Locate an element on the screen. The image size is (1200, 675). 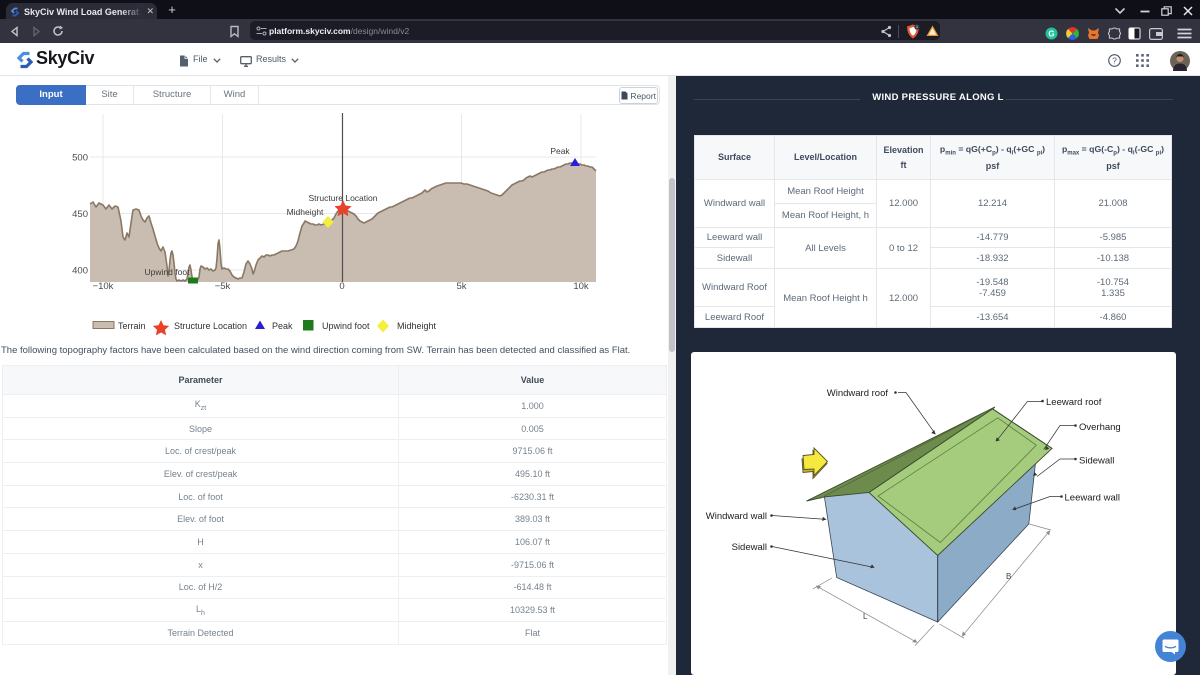
svg-text: Terrain is located at coordinates (132, 326).